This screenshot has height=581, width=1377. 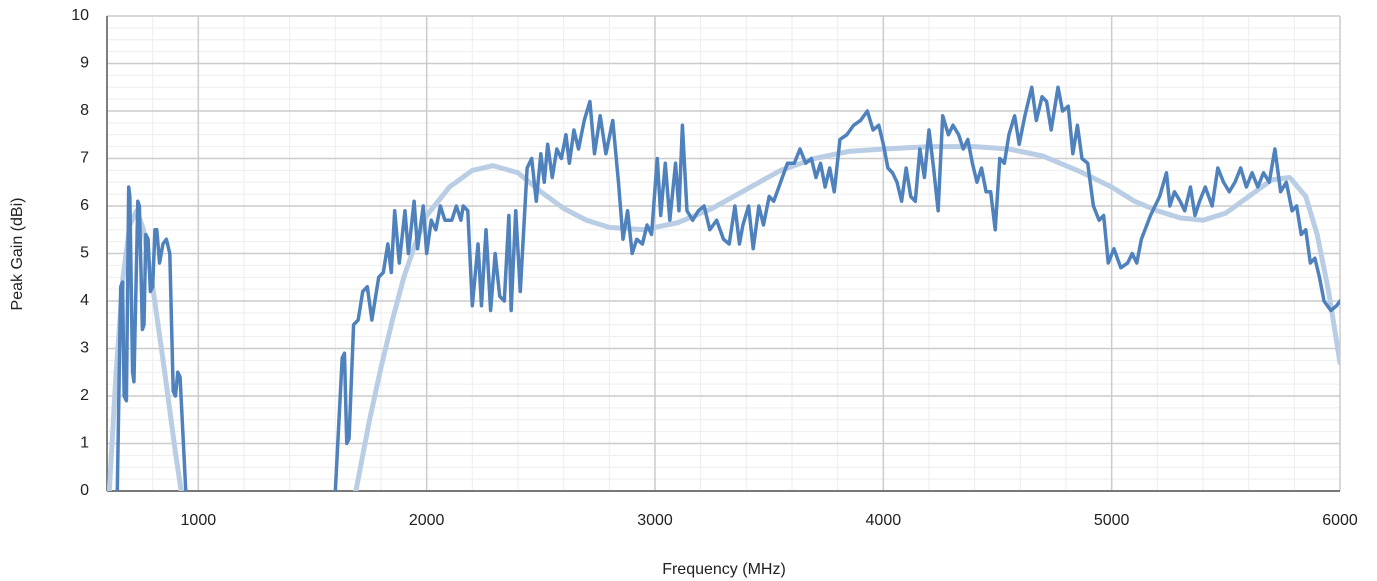 What do you see at coordinates (84, 490) in the screenshot?
I see `y-tick-label: 0` at bounding box center [84, 490].